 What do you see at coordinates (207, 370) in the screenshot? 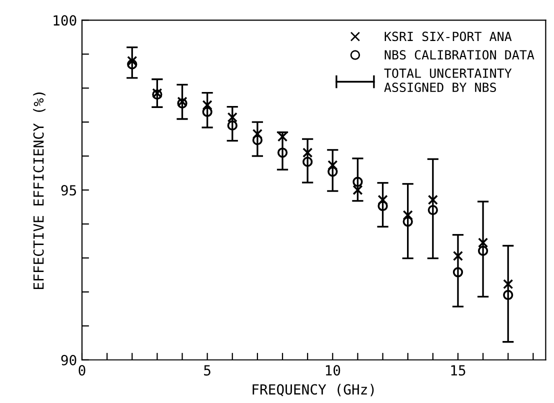
I see `x-tick-label: 5` at bounding box center [207, 370].